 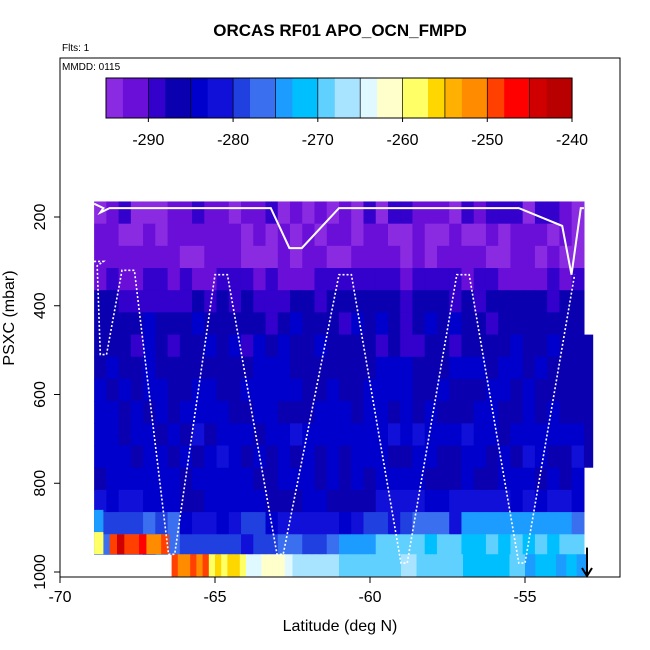 I want to click on flights-note: Flts: 1, so click(x=76, y=48).